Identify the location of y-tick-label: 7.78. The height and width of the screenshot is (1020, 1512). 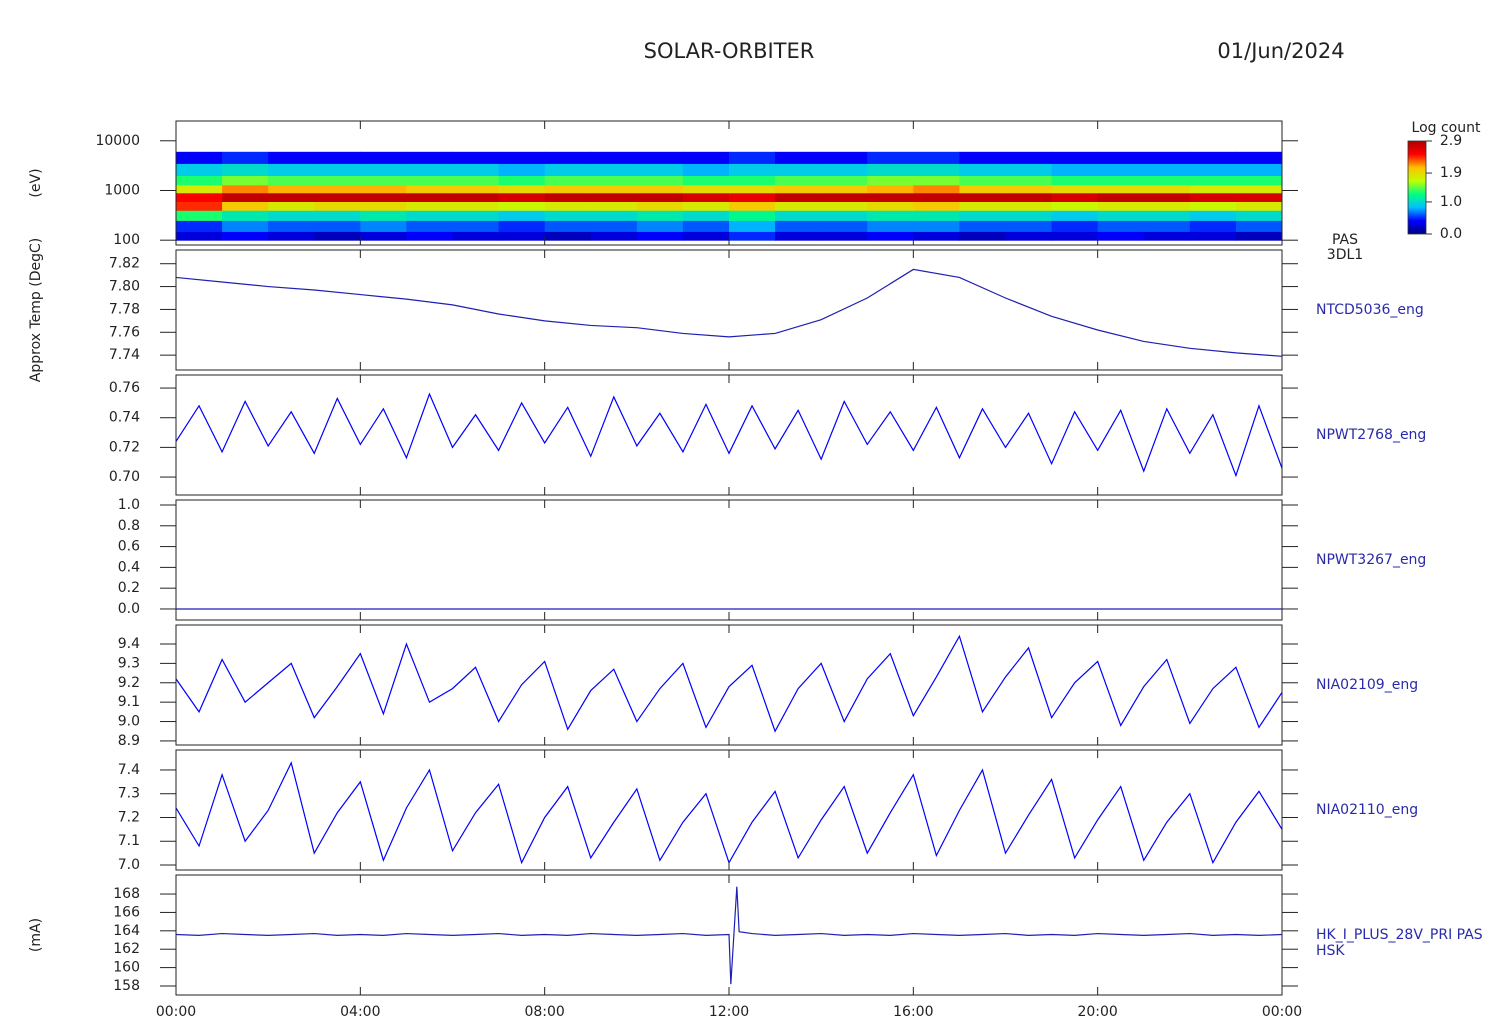
(124, 309).